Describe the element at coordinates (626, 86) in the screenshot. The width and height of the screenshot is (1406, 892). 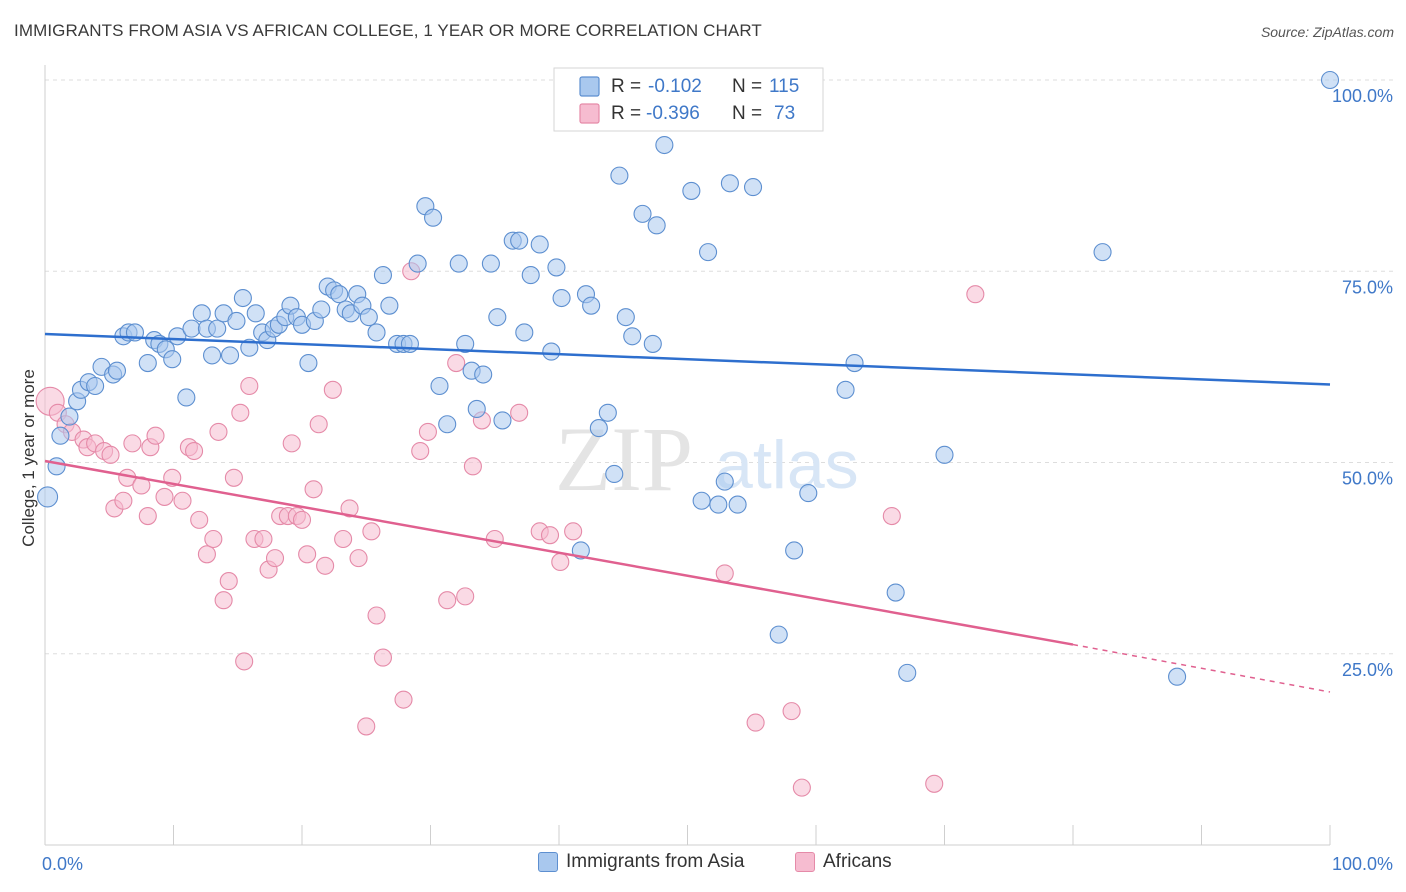
I see `legend-r-label-asia: R =` at that location.